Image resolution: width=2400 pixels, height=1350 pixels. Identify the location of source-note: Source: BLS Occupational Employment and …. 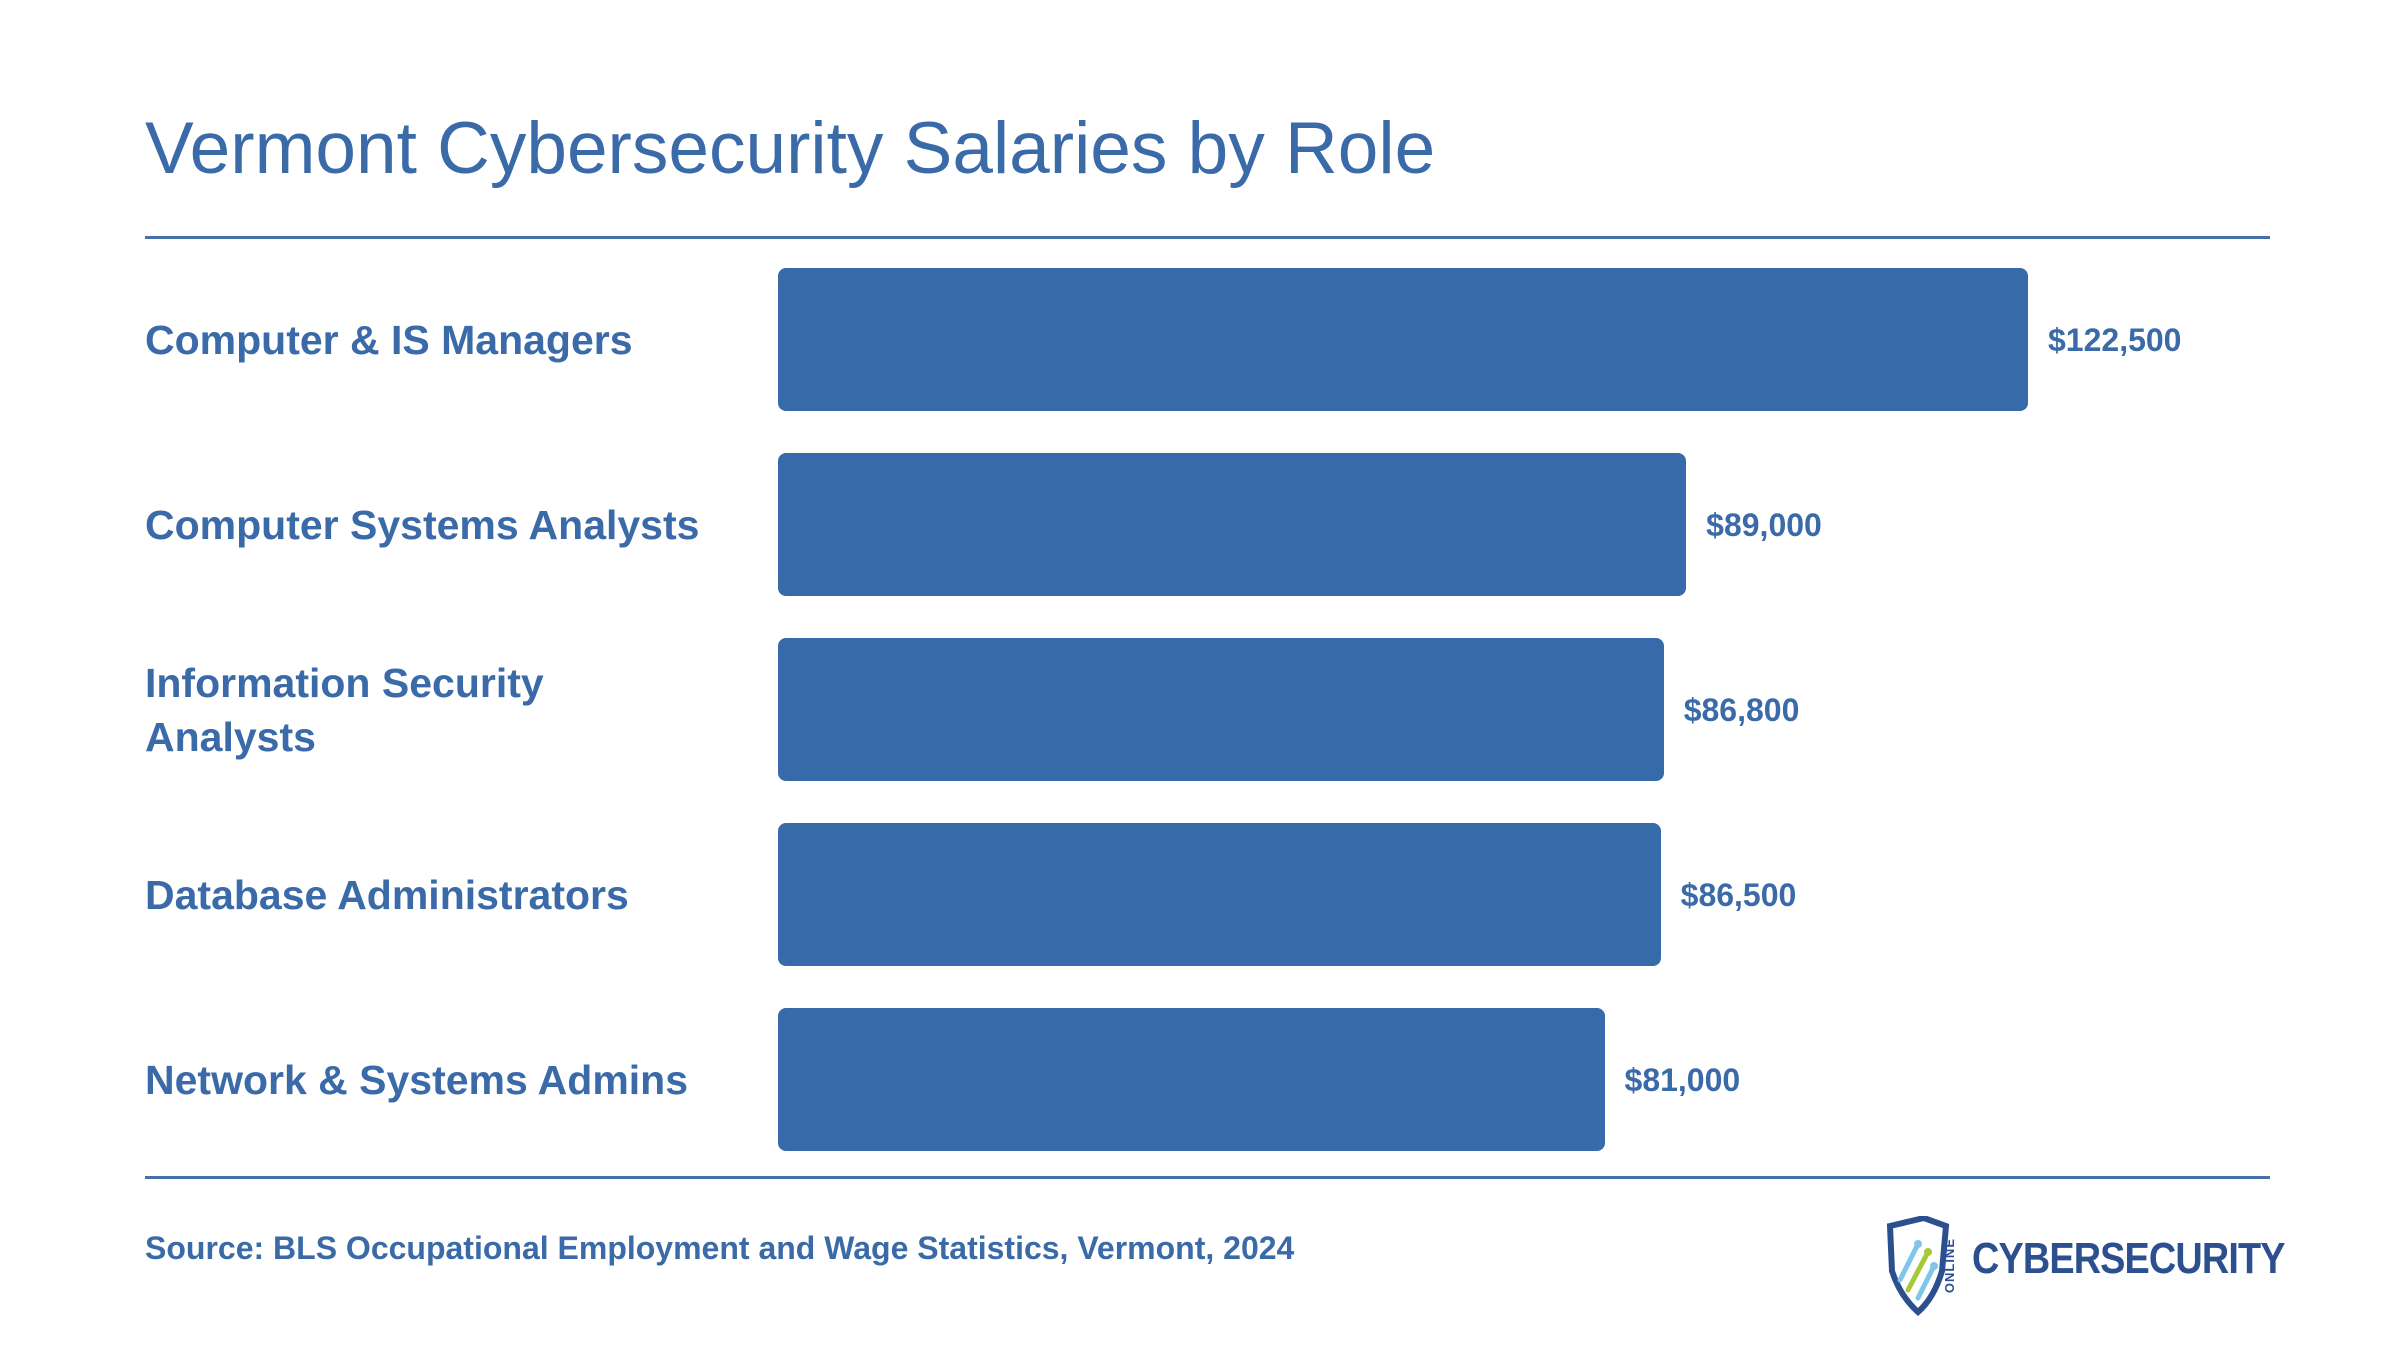
(720, 1248).